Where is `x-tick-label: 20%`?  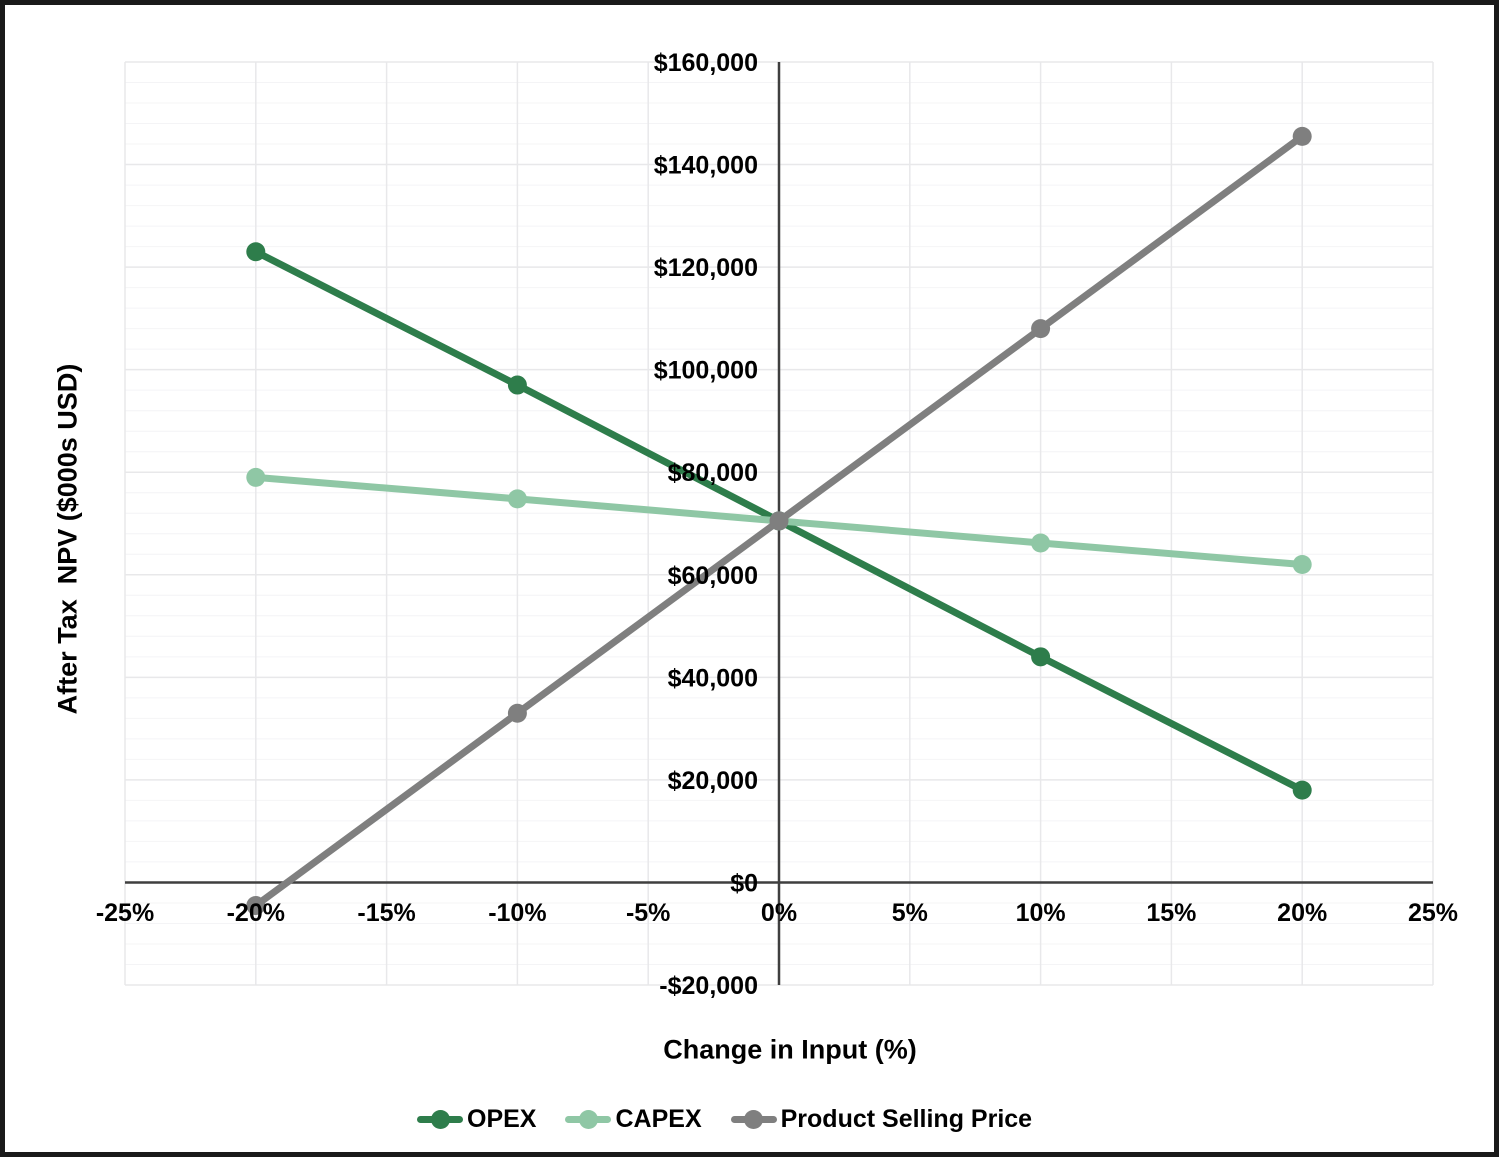
x-tick-label: 20% is located at coordinates (1302, 913).